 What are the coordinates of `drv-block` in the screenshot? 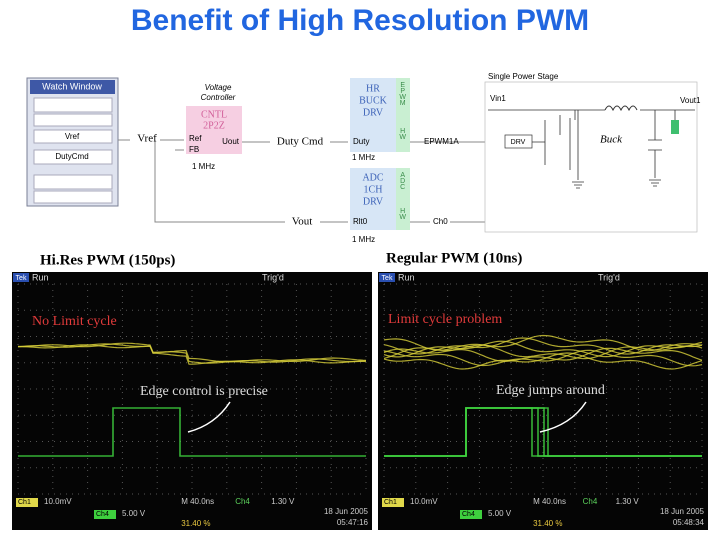 It's located at (518, 141).